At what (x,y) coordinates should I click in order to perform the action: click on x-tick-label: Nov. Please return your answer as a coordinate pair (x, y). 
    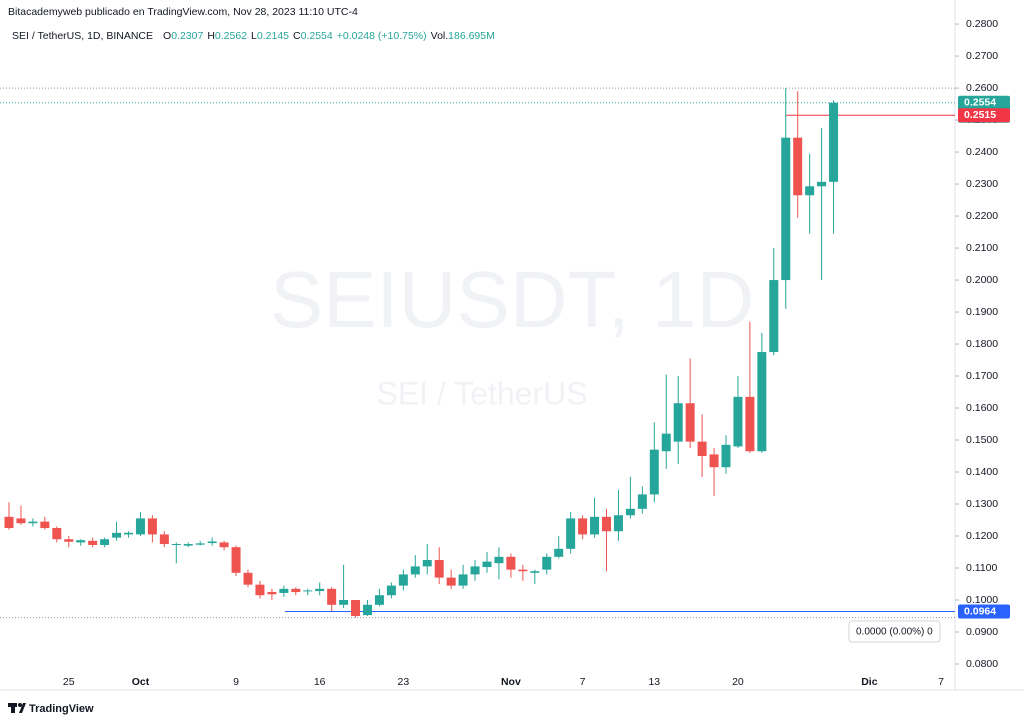
    Looking at the image, I should click on (511, 682).